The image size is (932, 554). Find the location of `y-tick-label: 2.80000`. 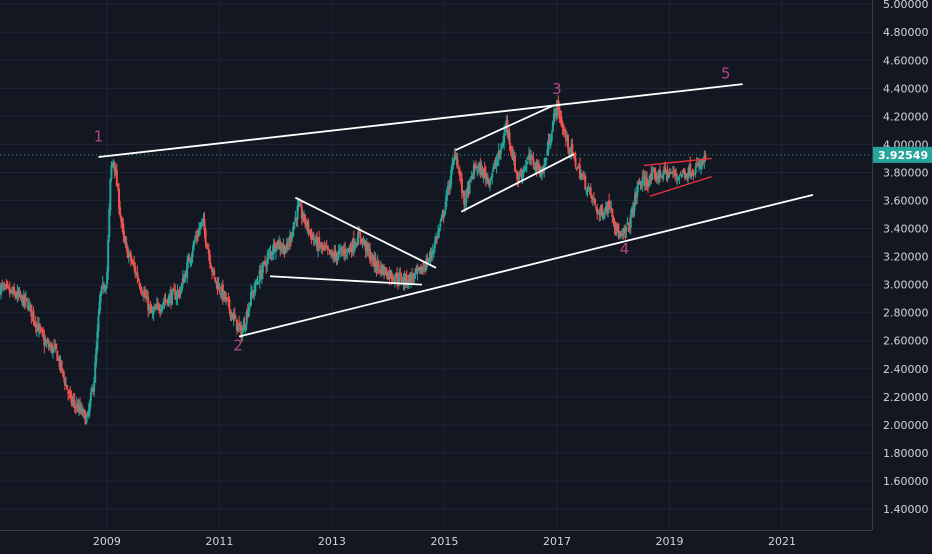

y-tick-label: 2.80000 is located at coordinates (906, 313).